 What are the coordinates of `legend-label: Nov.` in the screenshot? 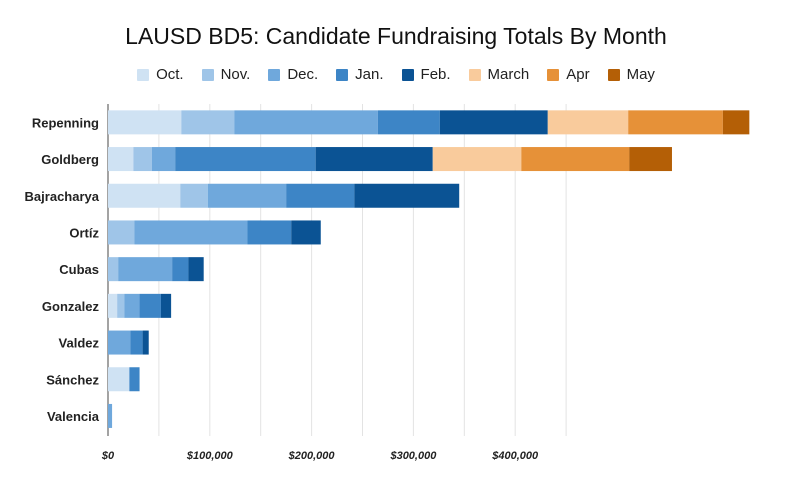 It's located at (235, 74).